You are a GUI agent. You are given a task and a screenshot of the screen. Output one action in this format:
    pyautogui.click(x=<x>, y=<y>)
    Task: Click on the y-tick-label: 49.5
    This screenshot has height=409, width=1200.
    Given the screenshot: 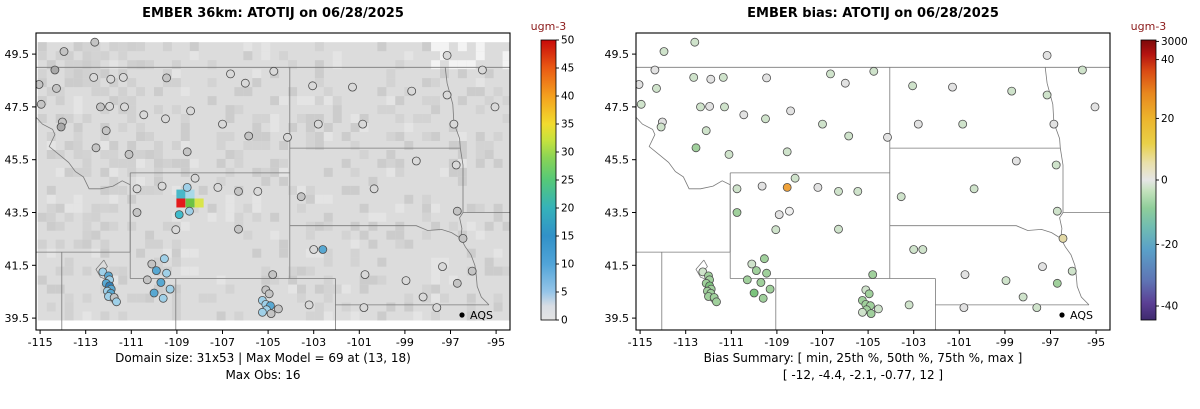 What is the action you would take?
    pyautogui.click(x=617, y=54)
    